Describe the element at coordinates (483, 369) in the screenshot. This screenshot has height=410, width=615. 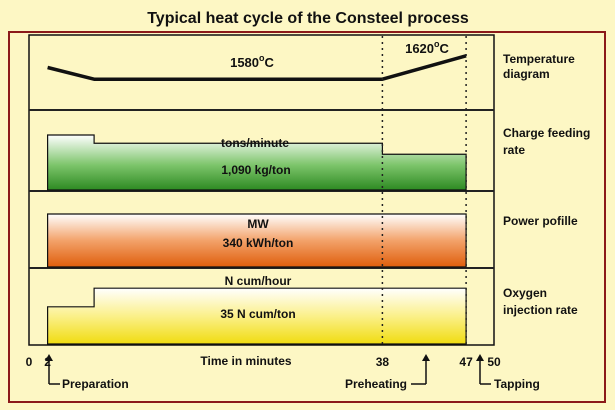
I see `tapping-arrow-icon` at that location.